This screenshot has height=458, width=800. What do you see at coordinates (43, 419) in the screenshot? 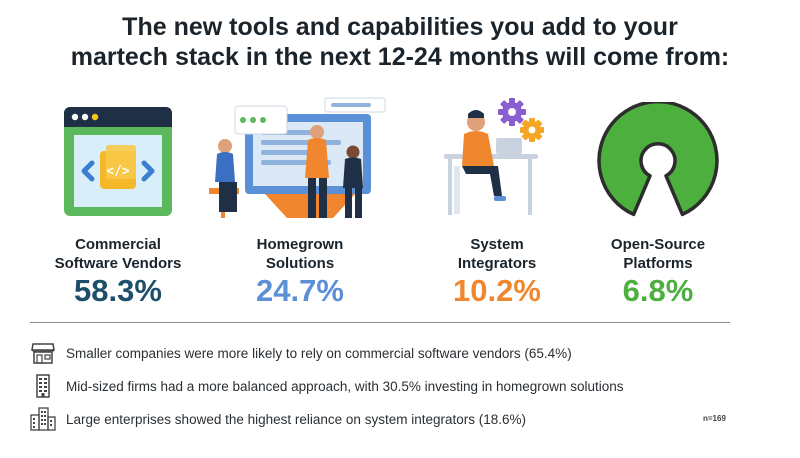
I see `city-buildings-icon` at bounding box center [43, 419].